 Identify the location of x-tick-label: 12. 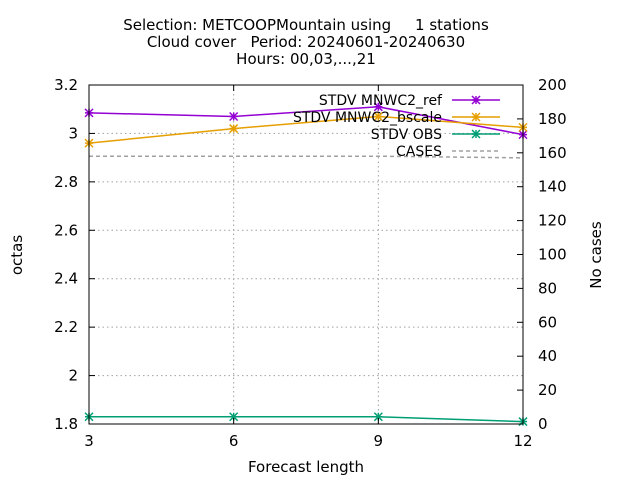
(522, 441).